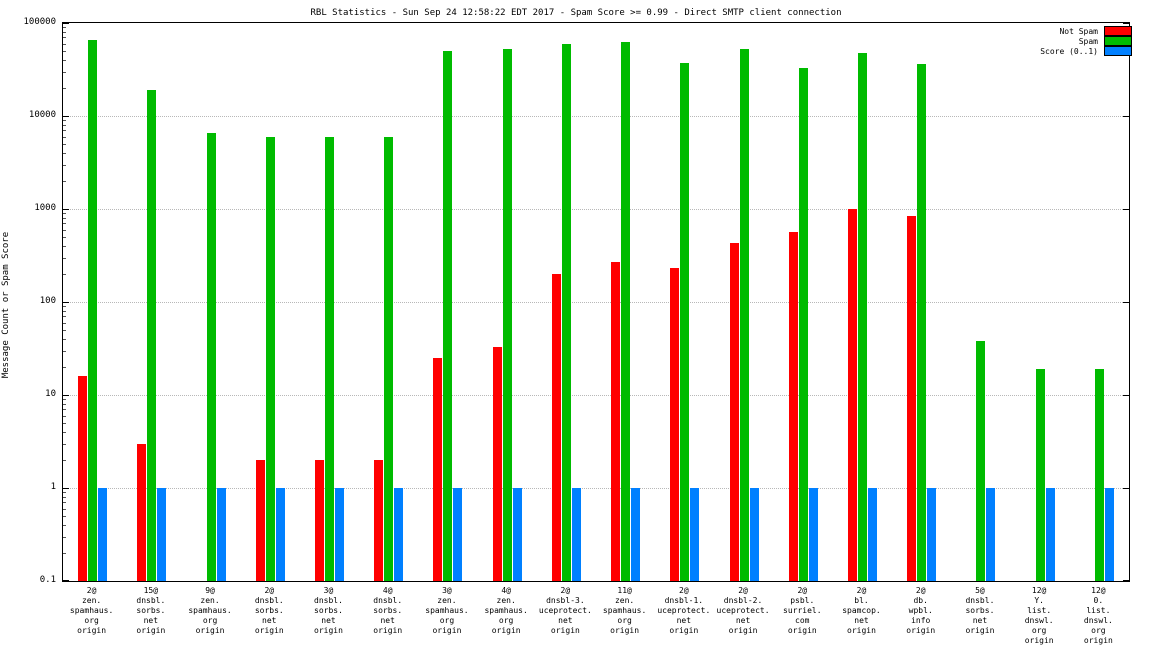 This screenshot has width=1152, height=648. Describe the element at coordinates (1098, 620) in the screenshot. I see `x-label-line: dnswl.` at that location.